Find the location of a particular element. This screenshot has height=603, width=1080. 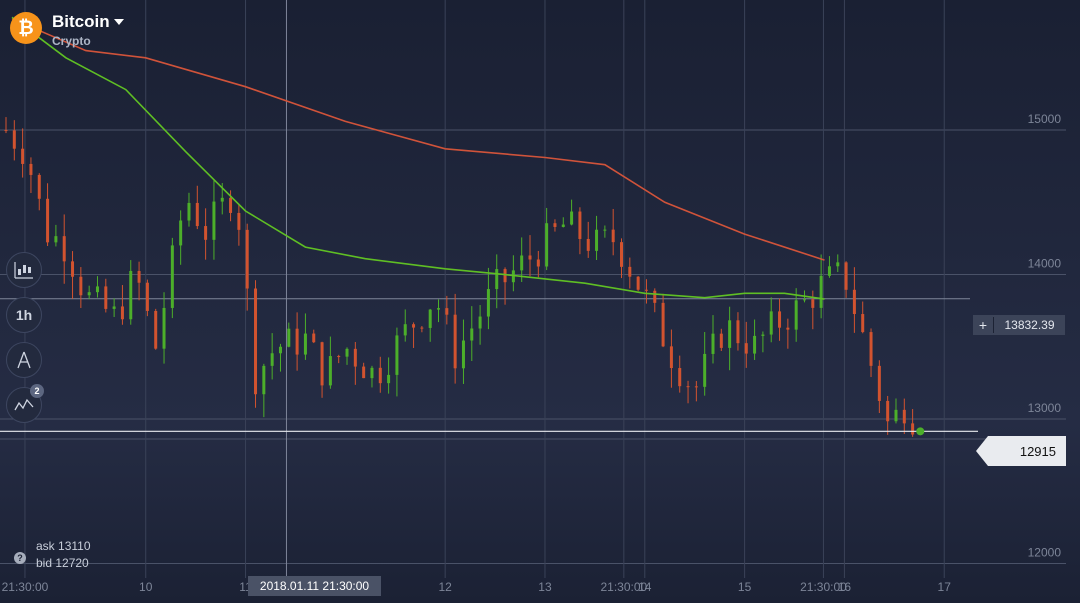

y-axis-label: 15000 is located at coordinates (1045, 119).